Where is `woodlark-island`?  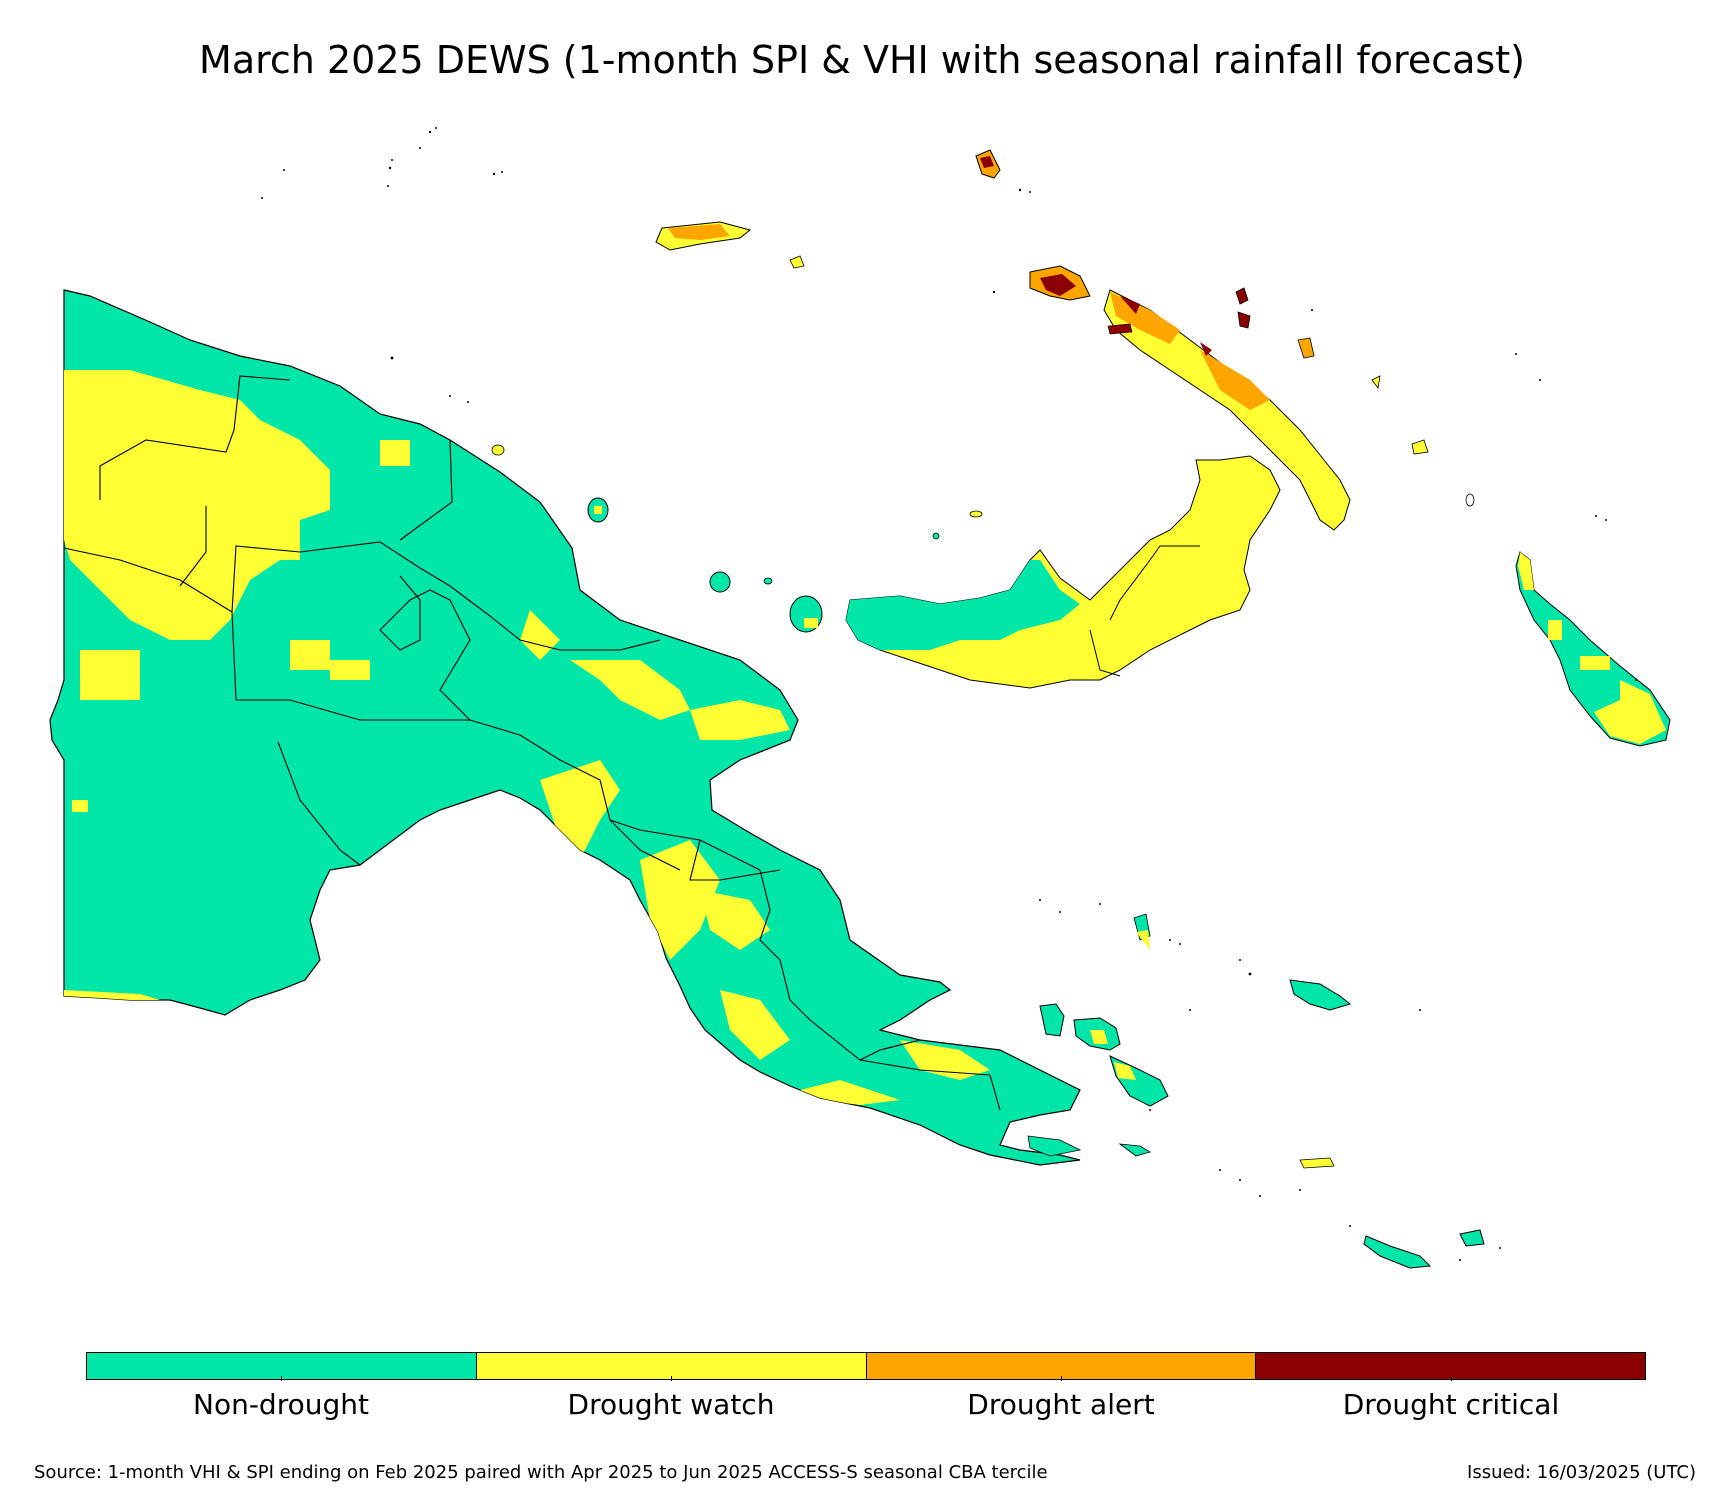 woodlark-island is located at coordinates (1320, 995).